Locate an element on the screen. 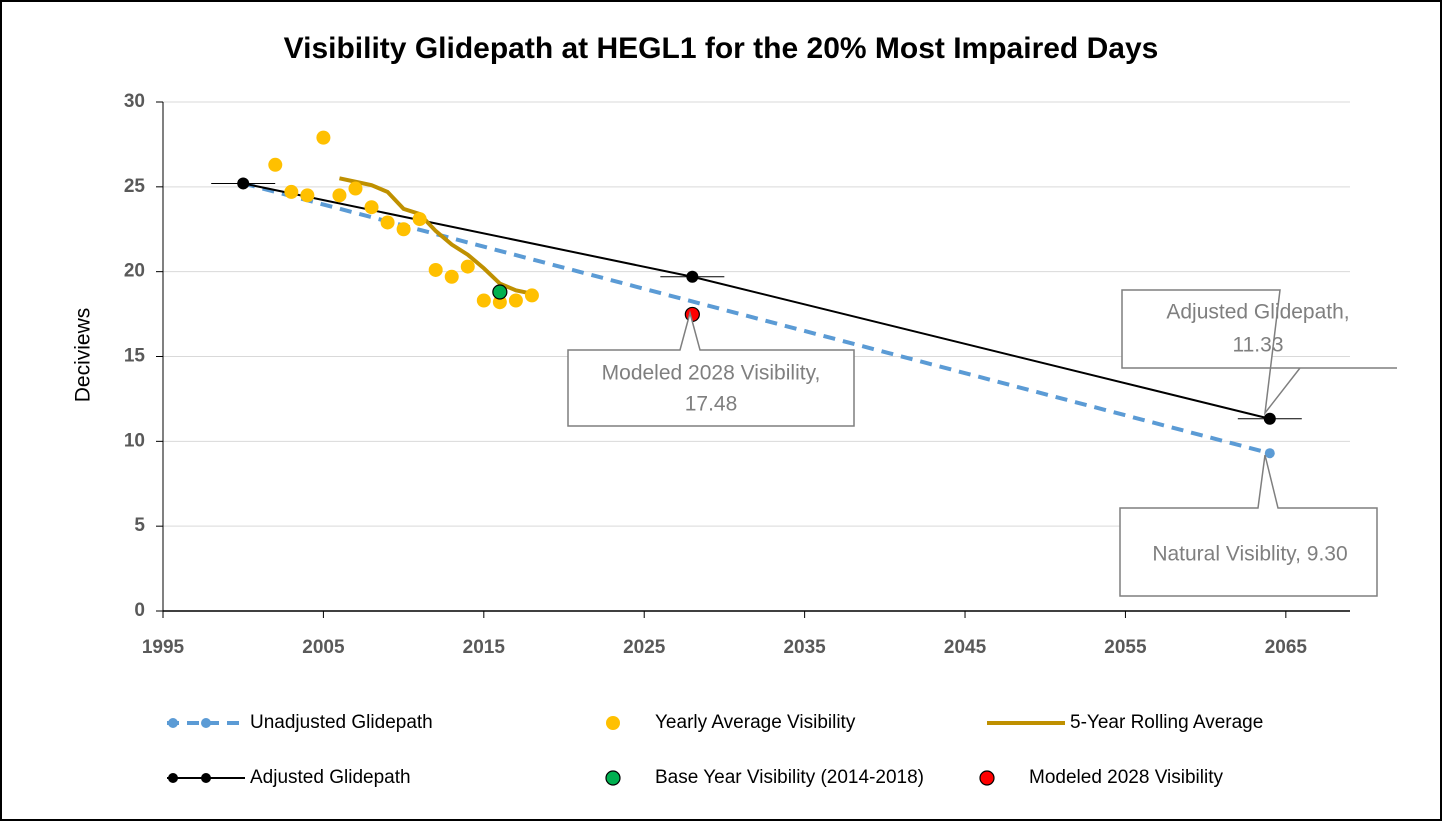 Image resolution: width=1442 pixels, height=821 pixels. x-tick-label: 2045 is located at coordinates (965, 647).